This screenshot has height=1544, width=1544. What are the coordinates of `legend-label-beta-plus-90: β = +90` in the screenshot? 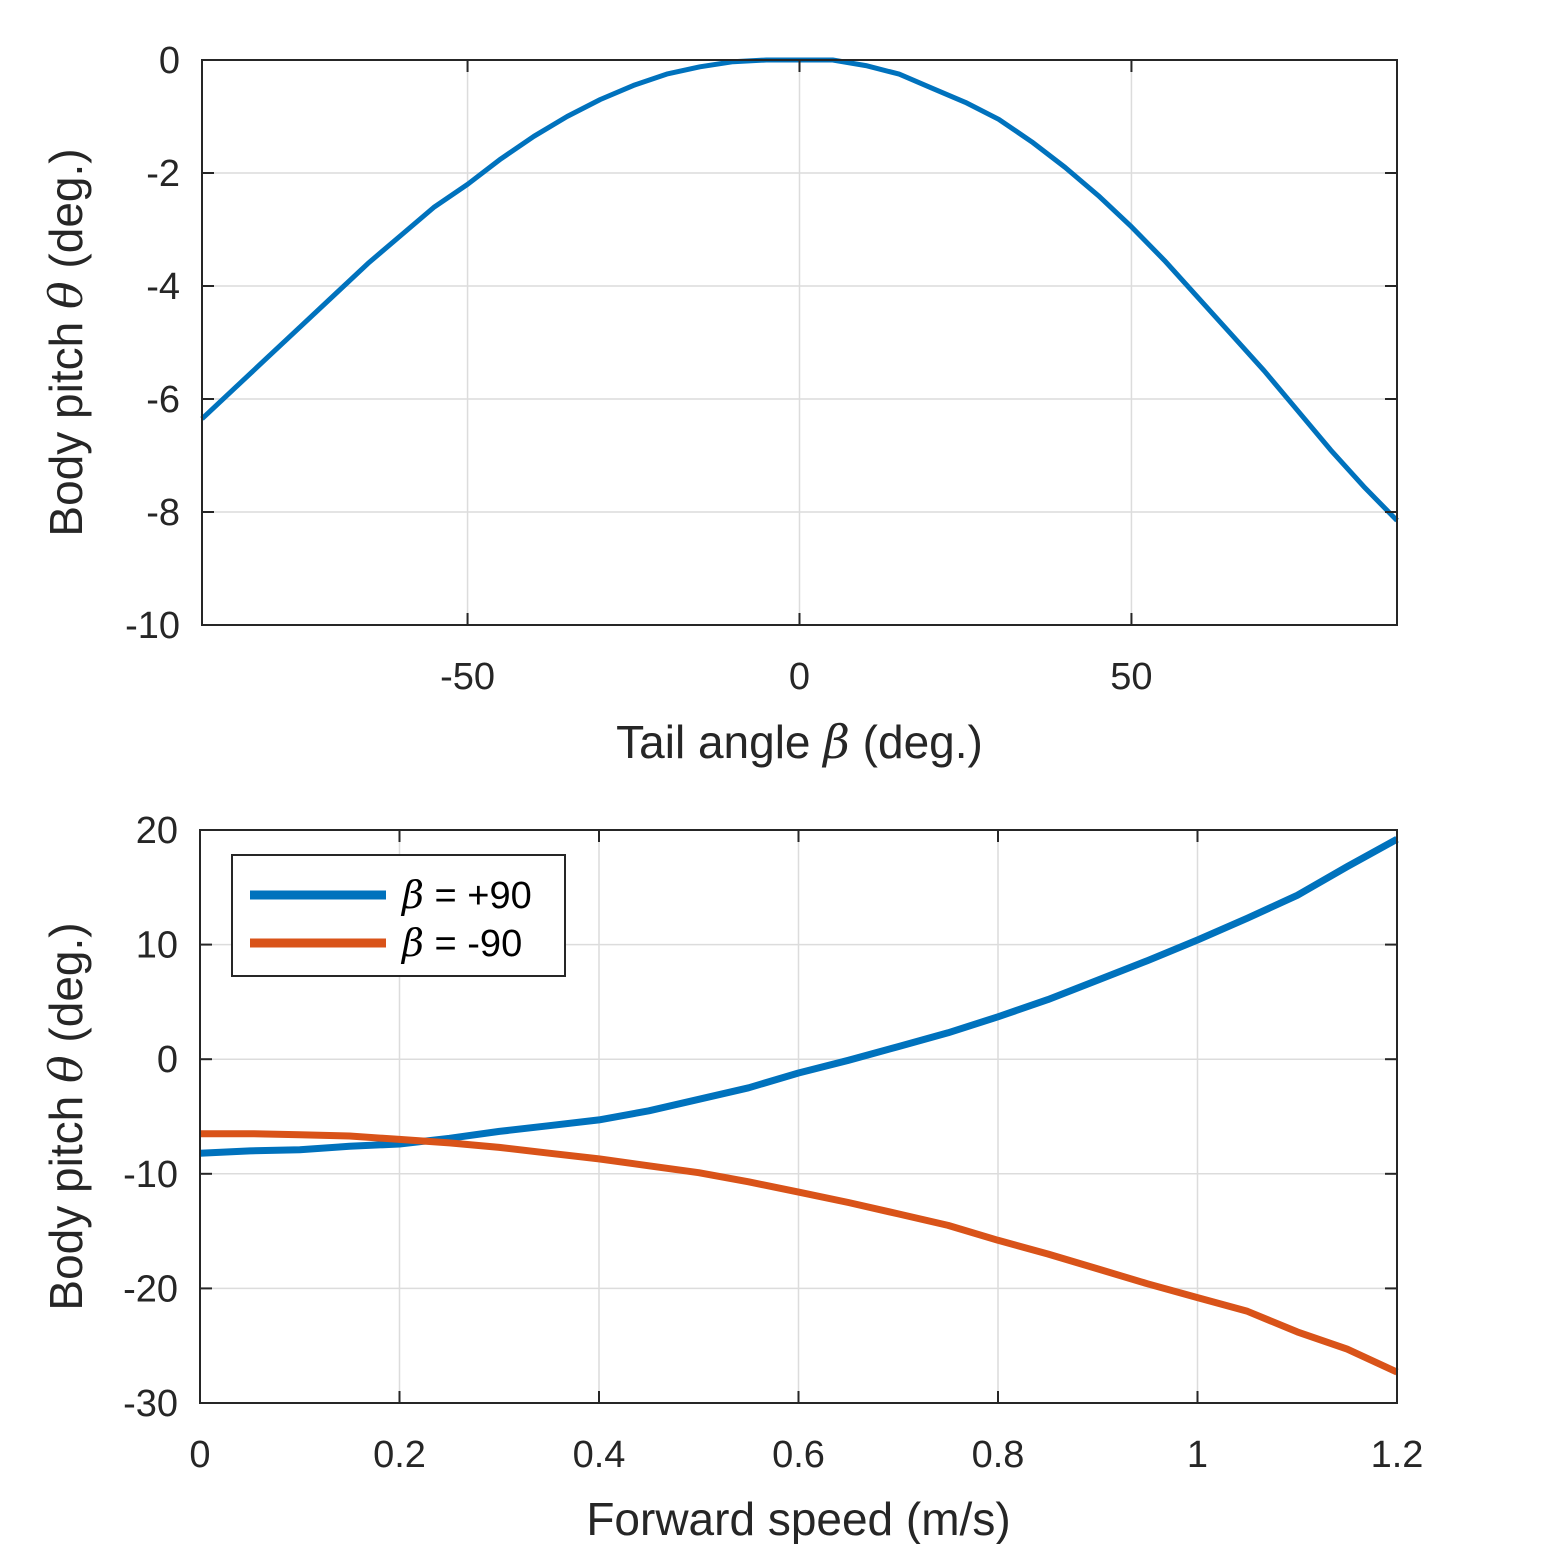 It's located at (466, 895).